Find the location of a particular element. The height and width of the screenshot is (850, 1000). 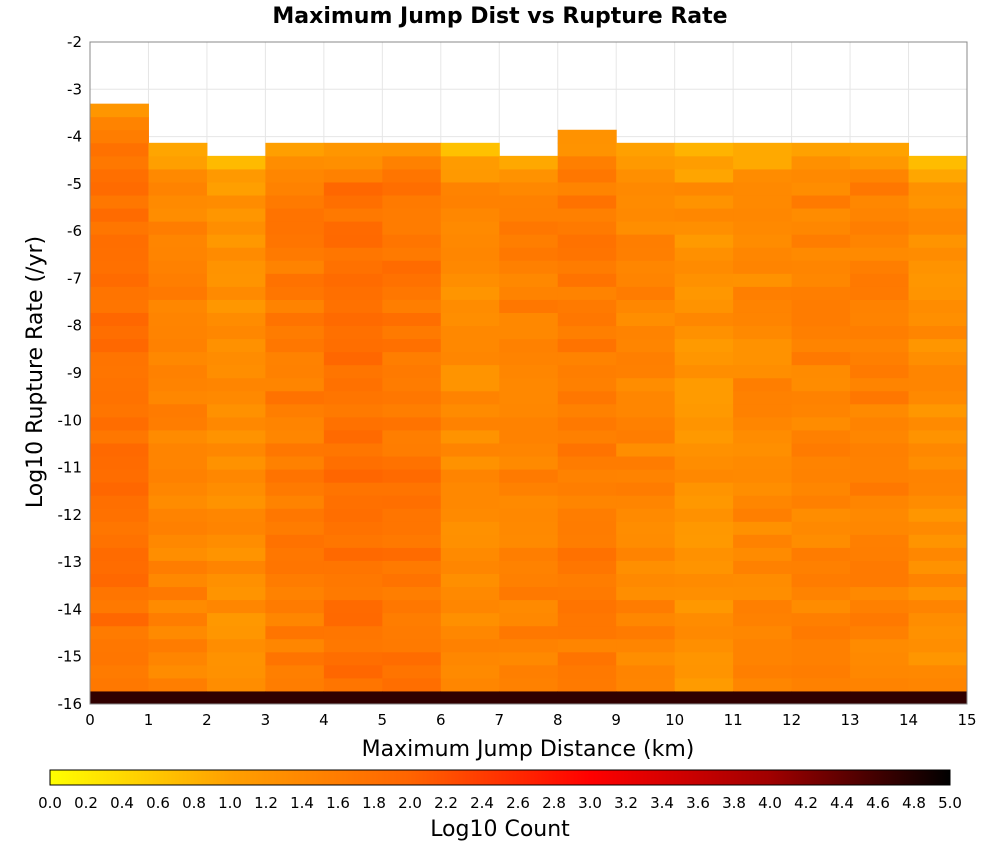

colorbar-tick-label: 4.6 is located at coordinates (878, 803).